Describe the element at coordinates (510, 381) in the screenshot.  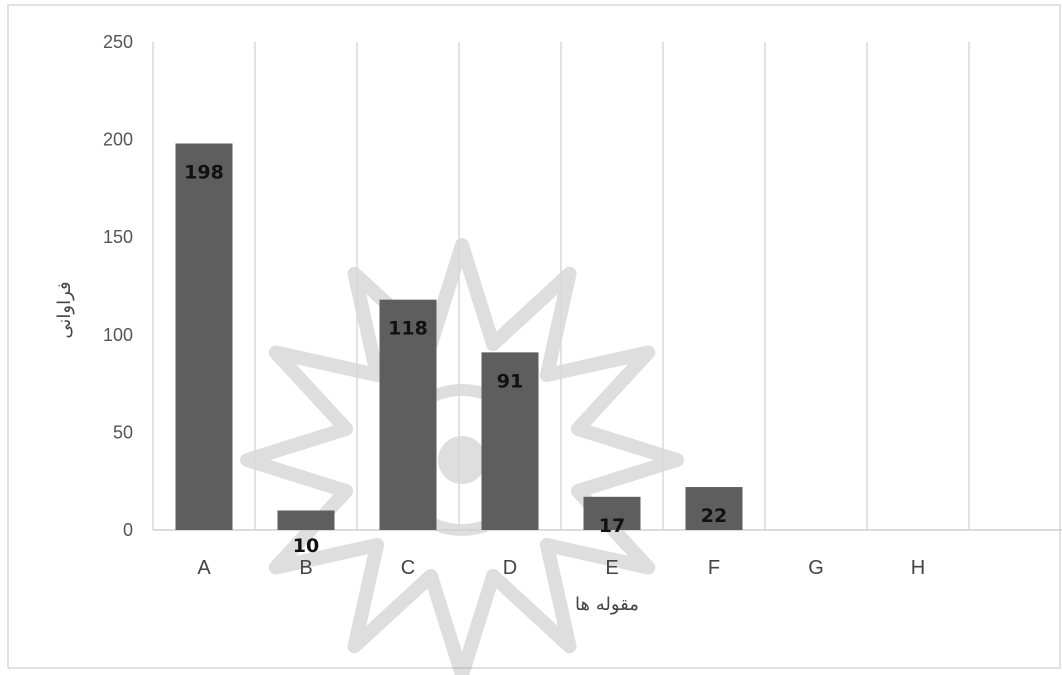
I see `data-label-D: 91` at that location.